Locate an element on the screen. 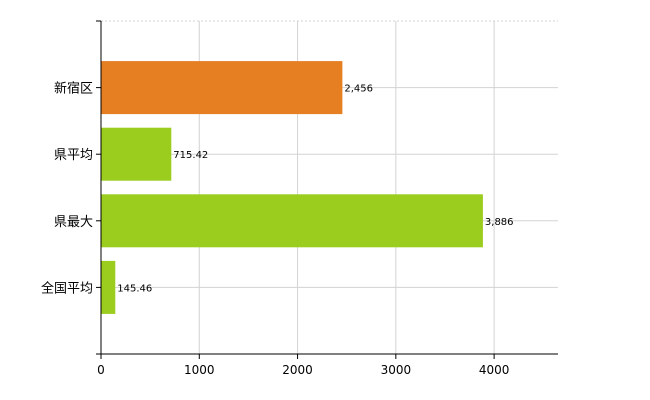 The height and width of the screenshot is (400, 650). x-tick-label: 1000 is located at coordinates (199, 370).